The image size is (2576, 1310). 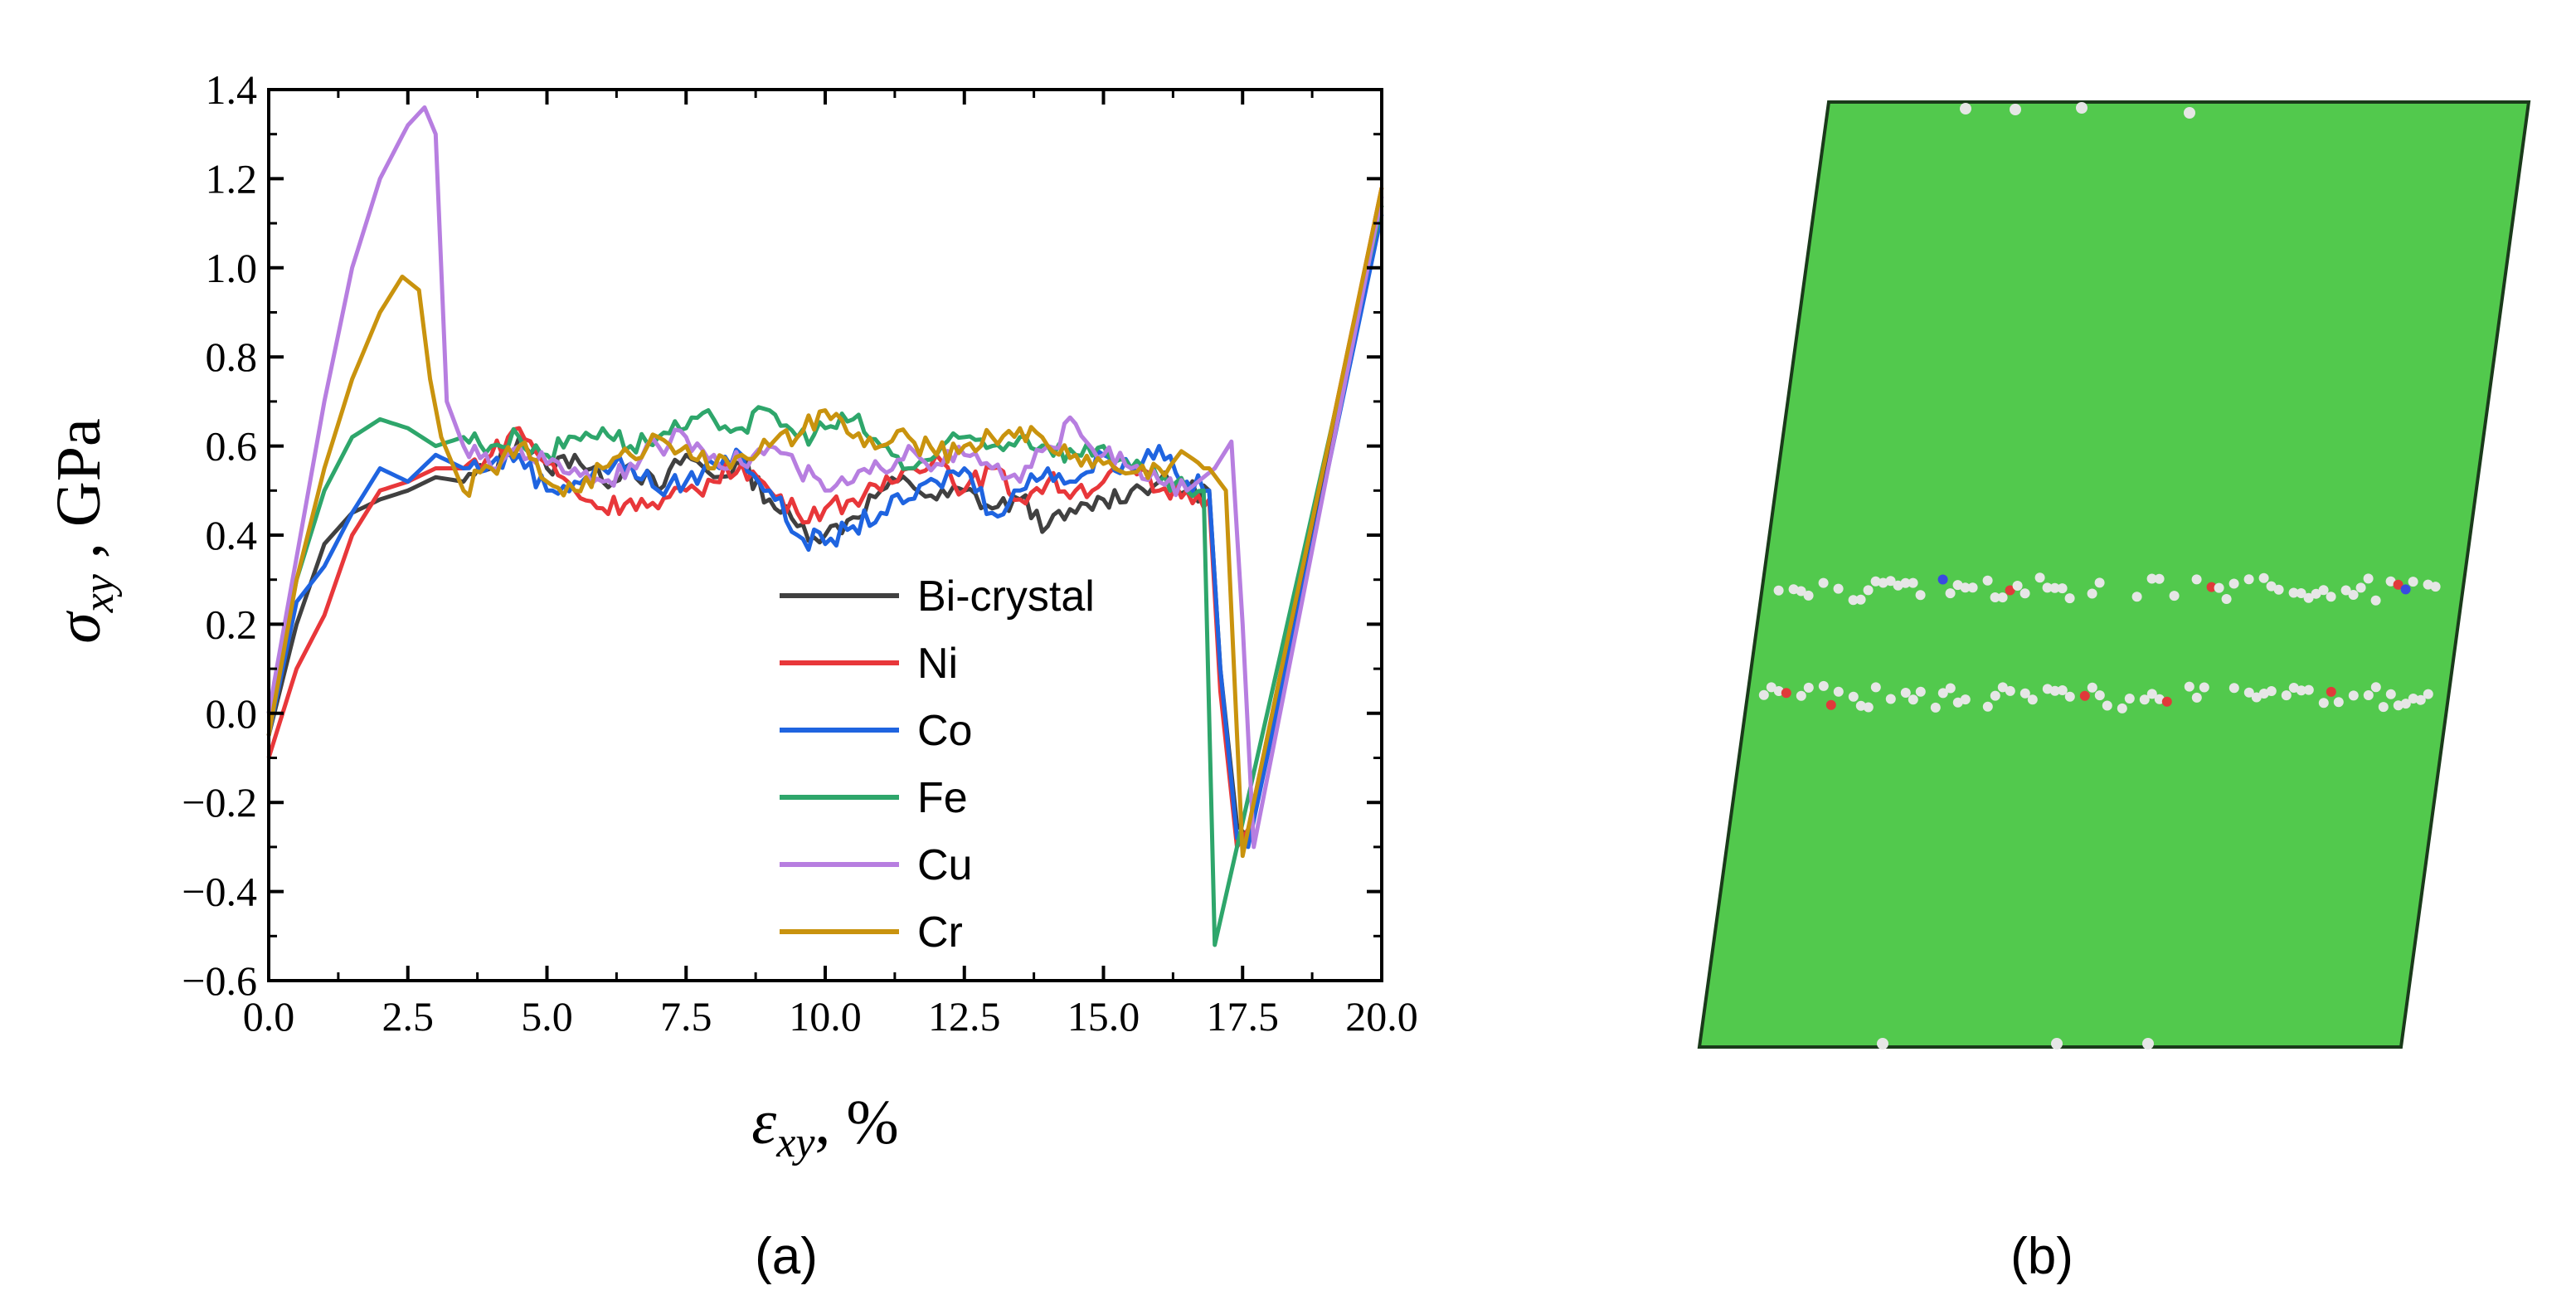 What do you see at coordinates (825, 1016) in the screenshot?
I see `x-tick-label: 10.0` at bounding box center [825, 1016].